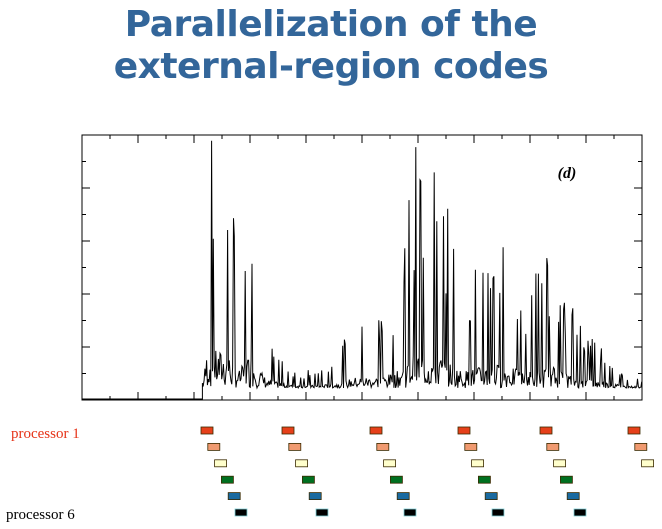 The image size is (662, 529). What do you see at coordinates (331, 66) in the screenshot?
I see `title-line-2: external-region codes` at bounding box center [331, 66].